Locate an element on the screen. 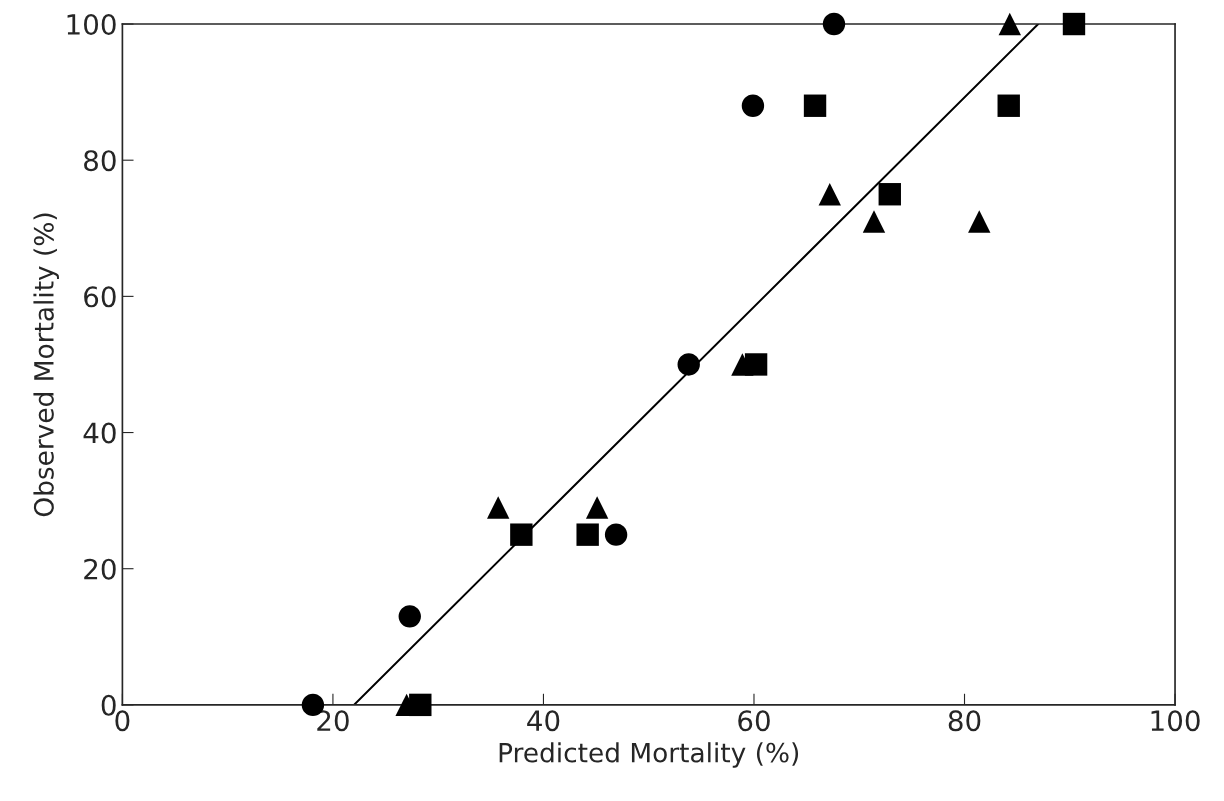 This screenshot has height=801, width=1224. x-tick-label: 100 is located at coordinates (1175, 721).